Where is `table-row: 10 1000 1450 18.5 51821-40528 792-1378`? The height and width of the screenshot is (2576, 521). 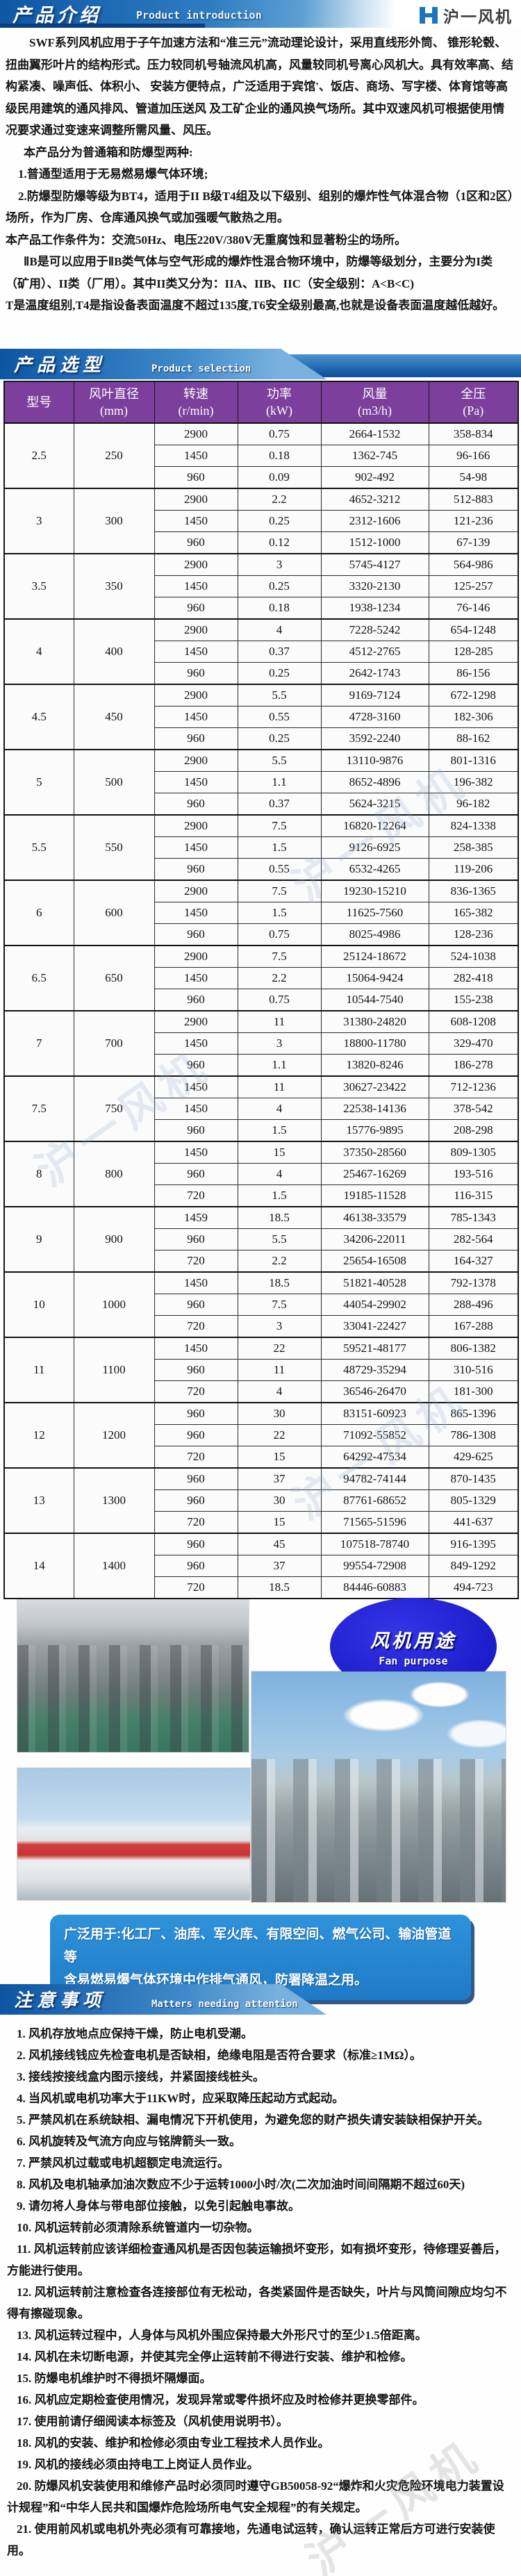 table-row: 10 1000 1450 18.5 51821-40528 792-1378 is located at coordinates (261, 1305).